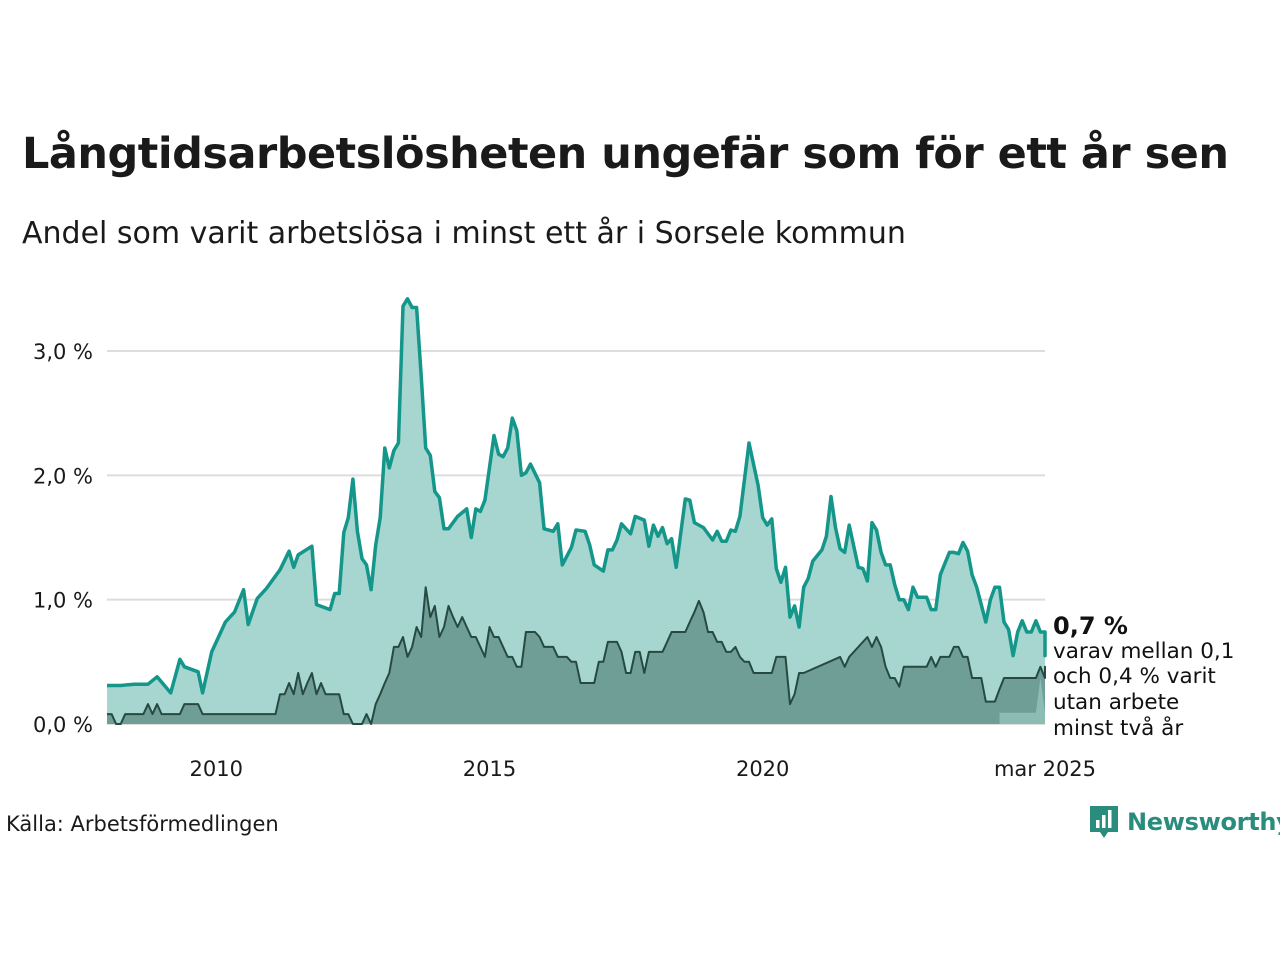  I want to click on end-note-line-2: och 0,4 % varit, so click(1134, 676).